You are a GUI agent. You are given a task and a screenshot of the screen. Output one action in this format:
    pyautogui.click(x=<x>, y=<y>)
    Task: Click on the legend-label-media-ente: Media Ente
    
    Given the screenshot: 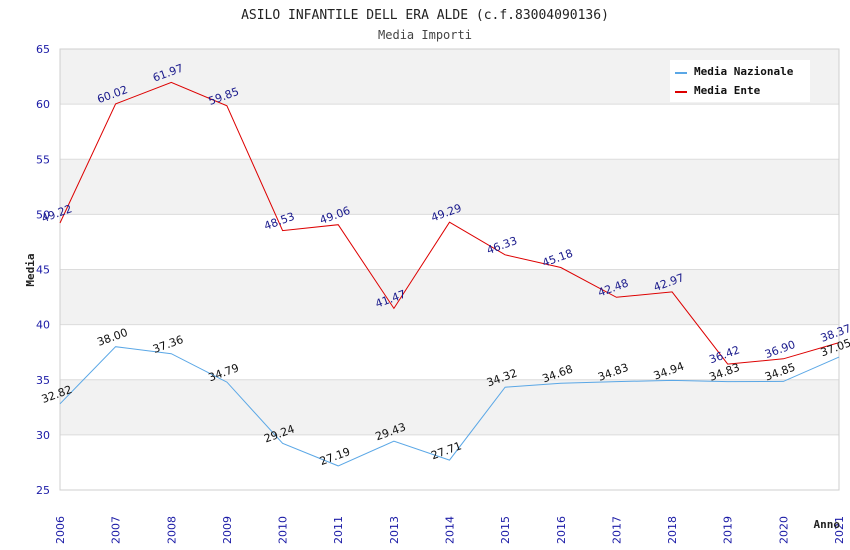 What is the action you would take?
    pyautogui.click(x=727, y=90)
    